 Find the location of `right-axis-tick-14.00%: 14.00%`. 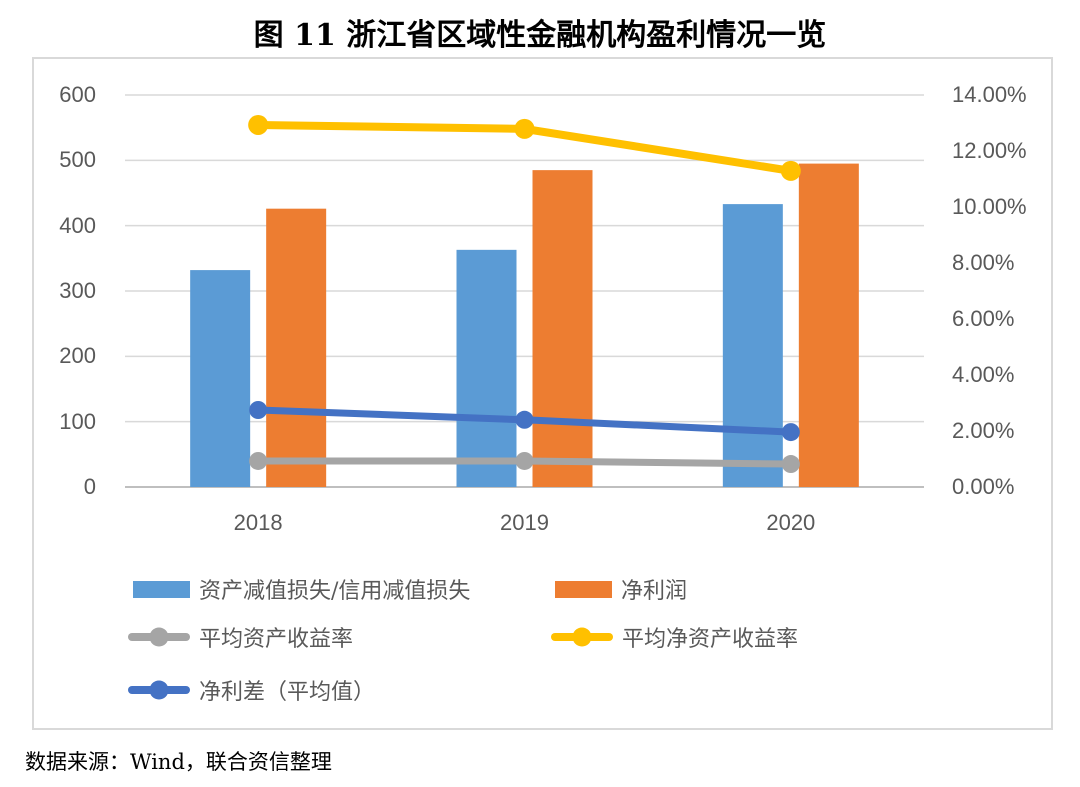

right-axis-tick-14.00%: 14.00% is located at coordinates (989, 94).